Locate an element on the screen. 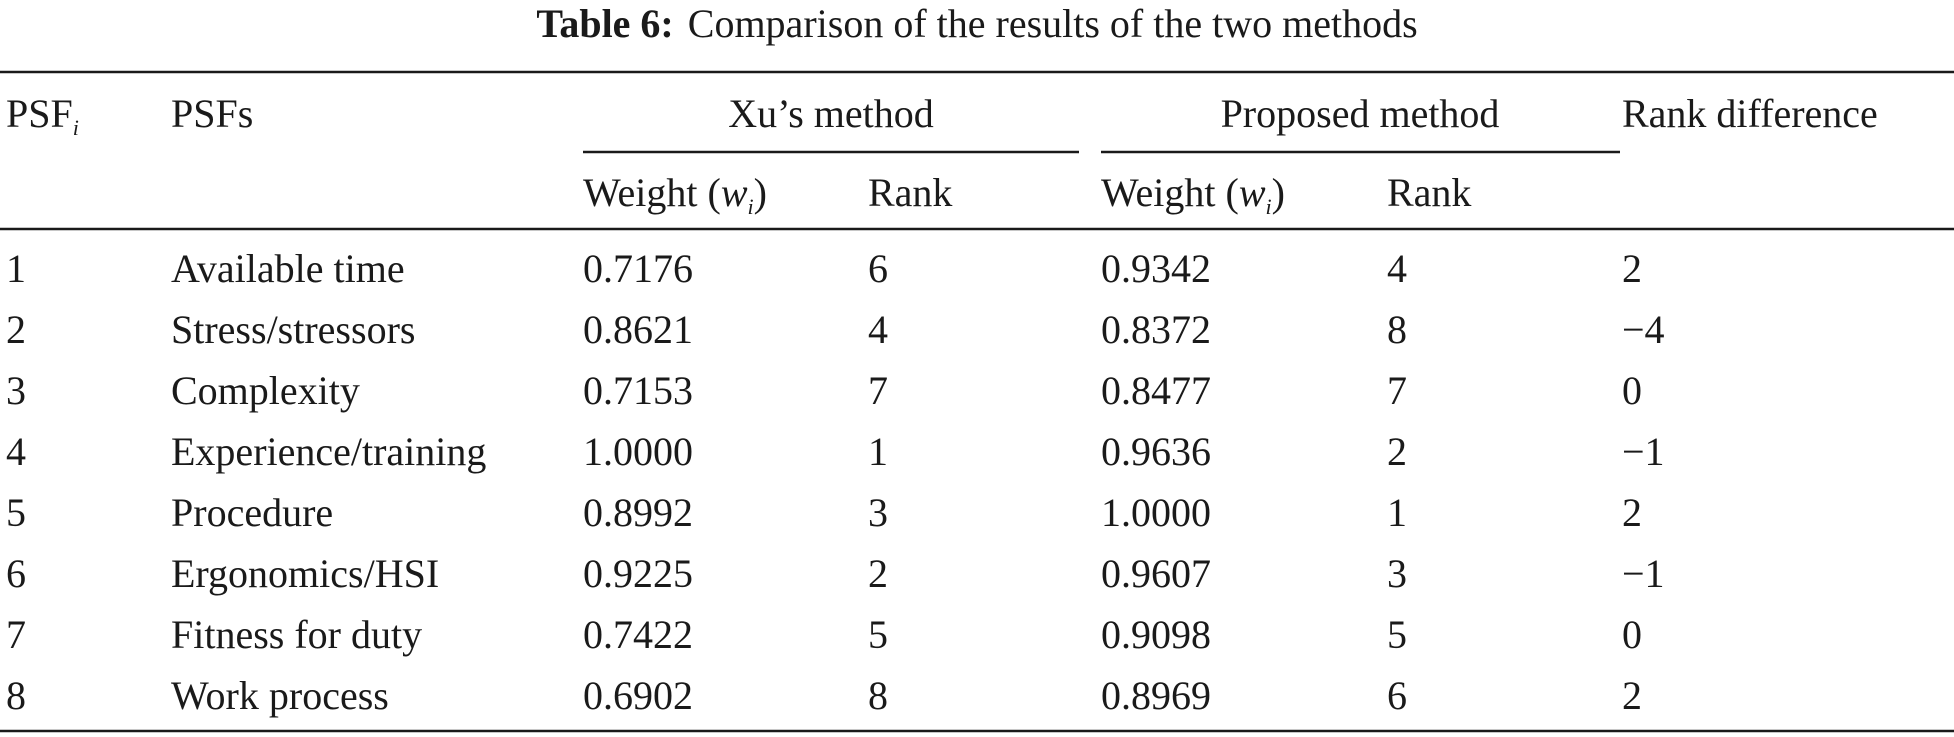 Image resolution: width=1954 pixels, height=737 pixels. cell-rank-difference: −4 is located at coordinates (1643, 329).